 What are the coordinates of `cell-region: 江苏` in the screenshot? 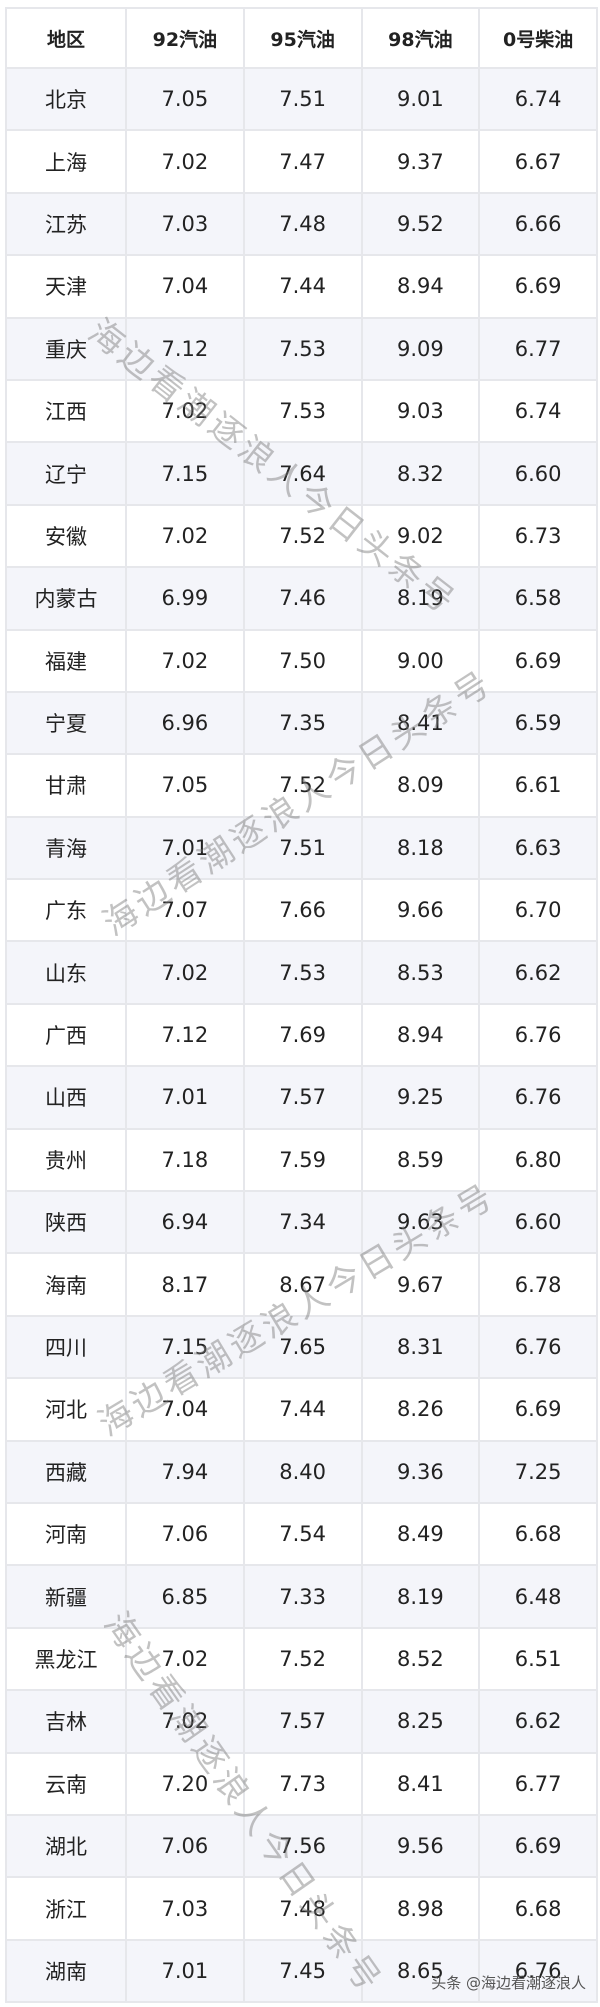 It's located at (66, 224).